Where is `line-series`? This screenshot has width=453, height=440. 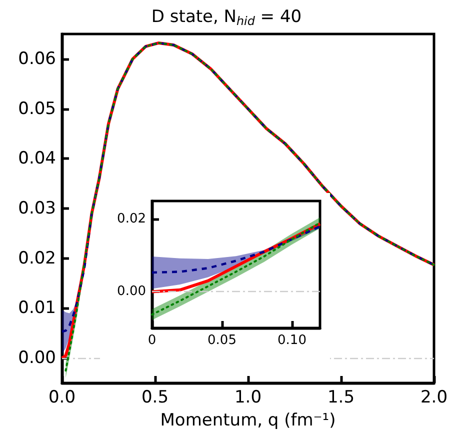
line-series is located at coordinates (236, 249).